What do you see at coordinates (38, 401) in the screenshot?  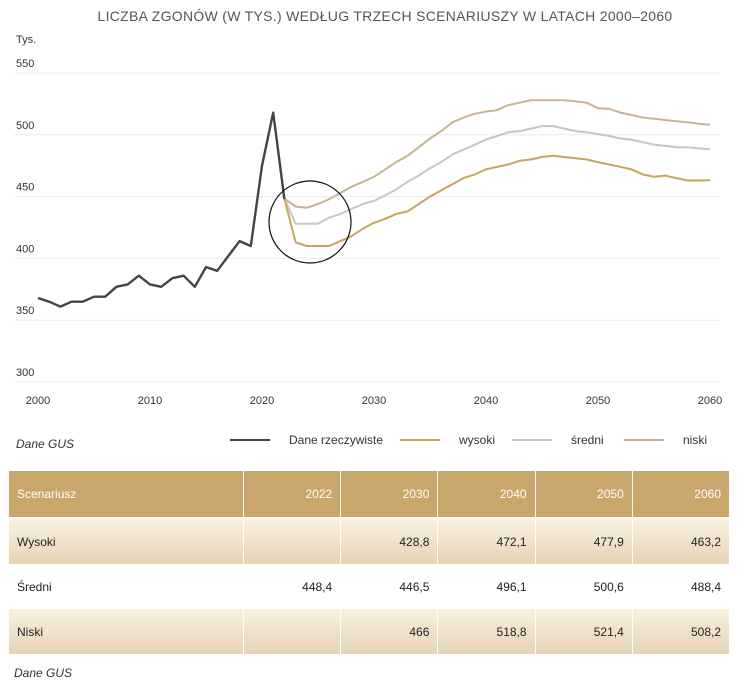 I see `x-tick-label: 2000` at bounding box center [38, 401].